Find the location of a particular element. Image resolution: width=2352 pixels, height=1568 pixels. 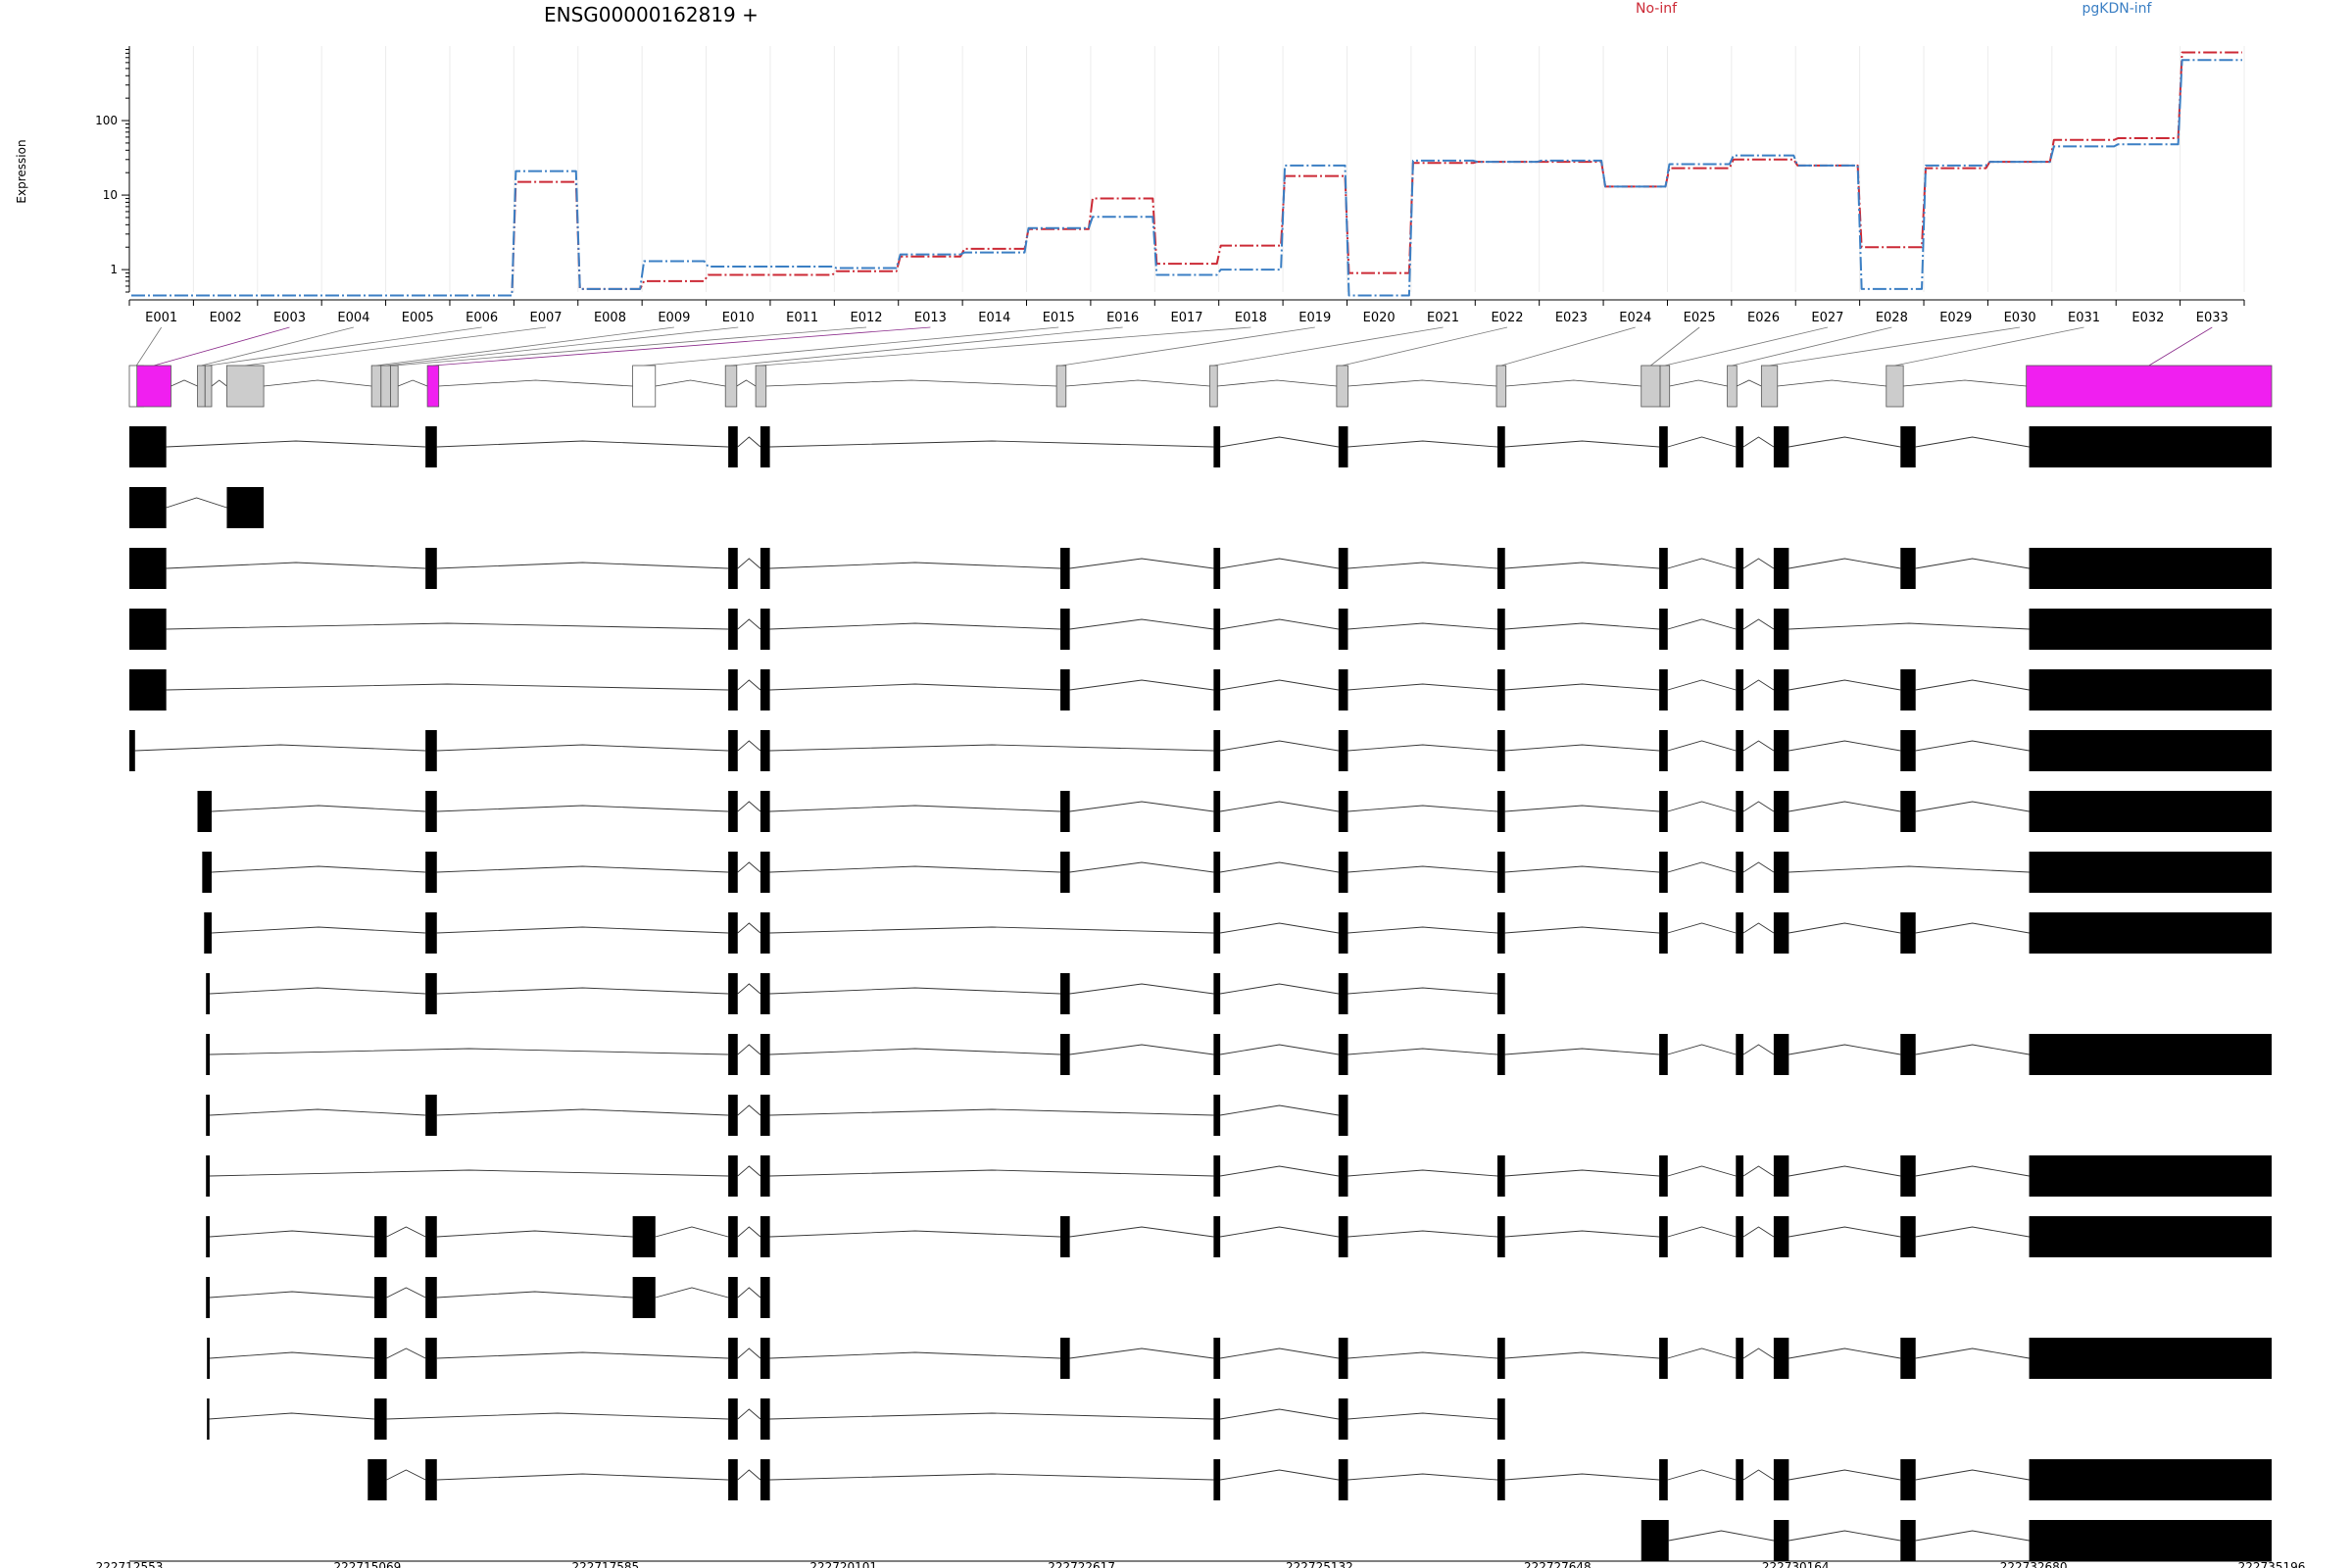

model-intron is located at coordinates (535, 383).